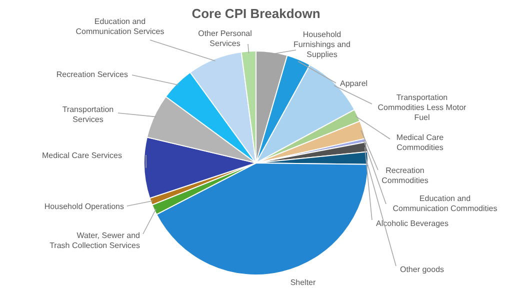  I want to click on slice-label: Water, Sewer and Trash Collection Services, so click(95, 240).